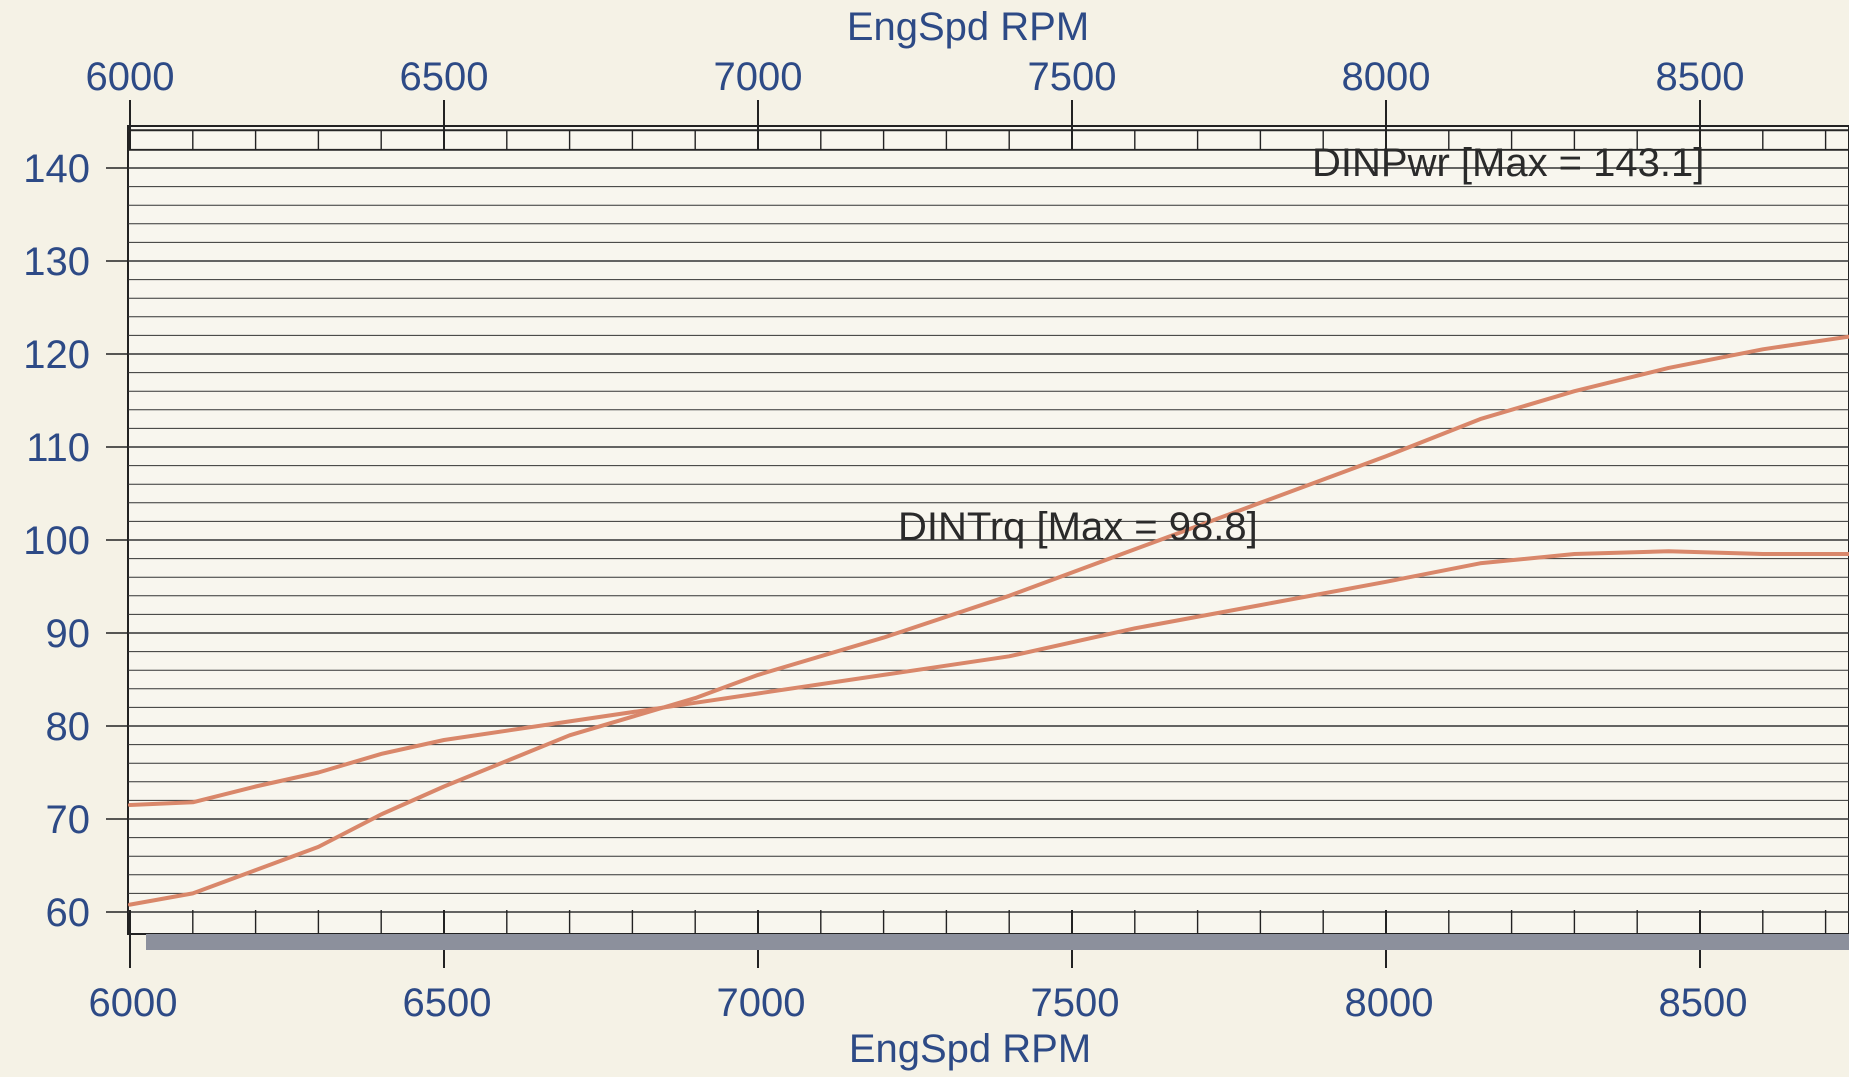  I want to click on x-axis-title-top: EngSpd RPM, so click(968, 27).